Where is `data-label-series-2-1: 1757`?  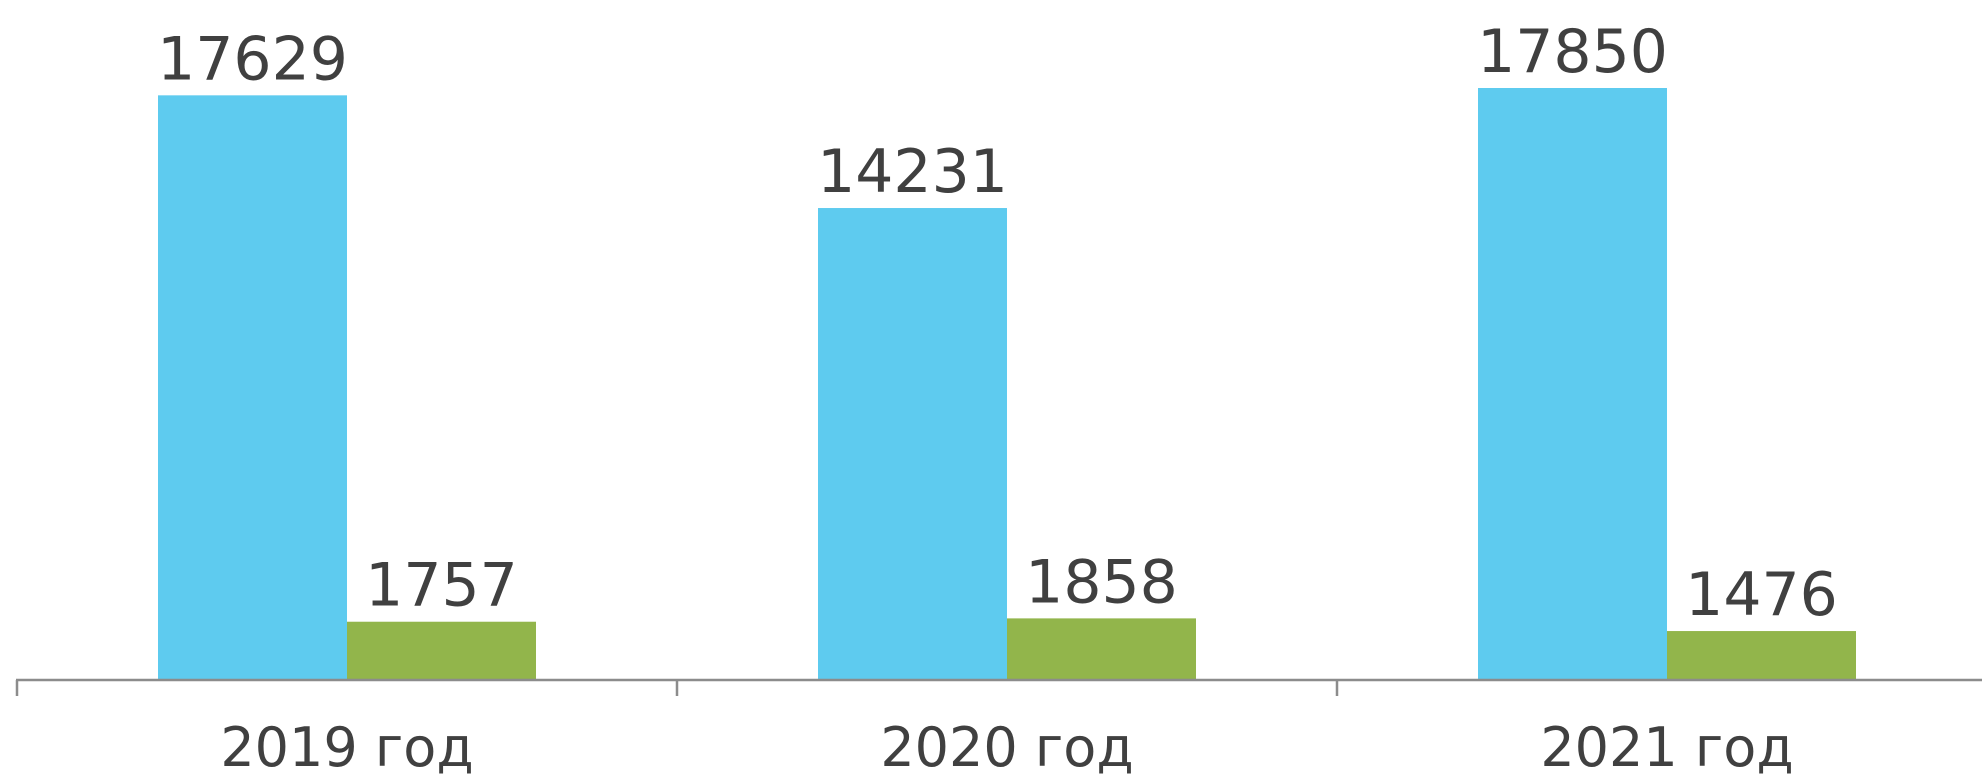 data-label-series-2-1: 1757 is located at coordinates (441, 586).